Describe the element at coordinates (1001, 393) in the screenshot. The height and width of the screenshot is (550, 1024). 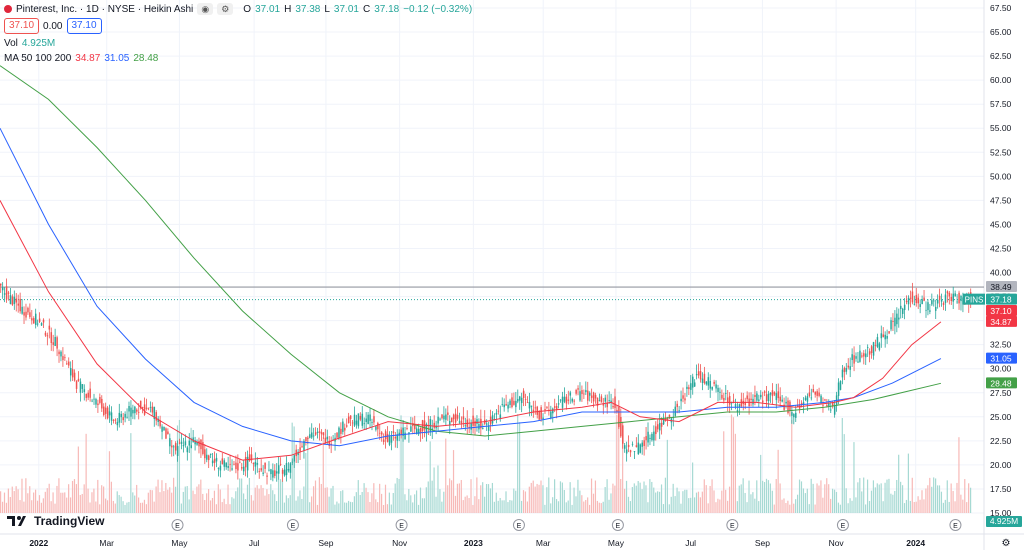
I see `y-tick-label: 27.50` at that location.